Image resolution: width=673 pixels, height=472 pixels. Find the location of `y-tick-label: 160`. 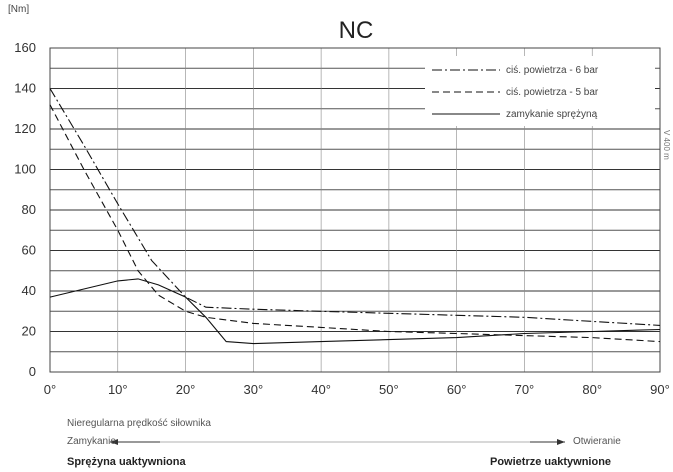

y-tick-label: 160 is located at coordinates (25, 47).